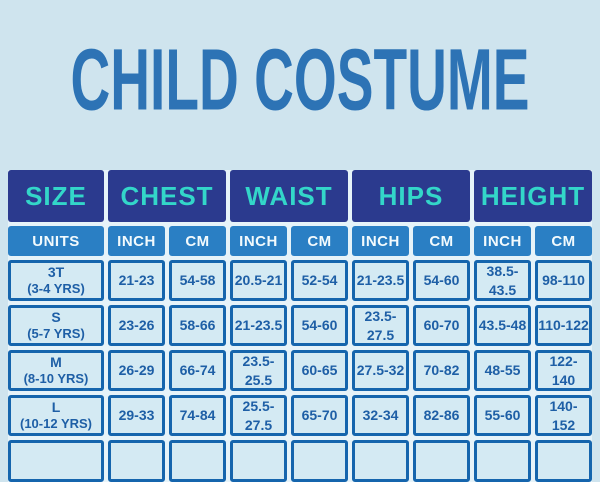  Describe the element at coordinates (56, 289) in the screenshot. I see `age-label: (3-4 YRS)` at that location.